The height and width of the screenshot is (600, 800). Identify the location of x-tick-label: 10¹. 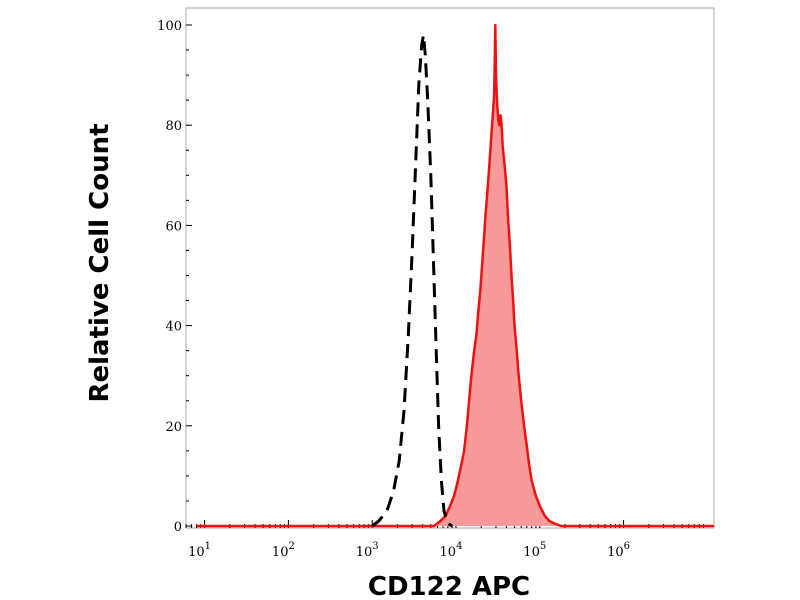
(199, 550).